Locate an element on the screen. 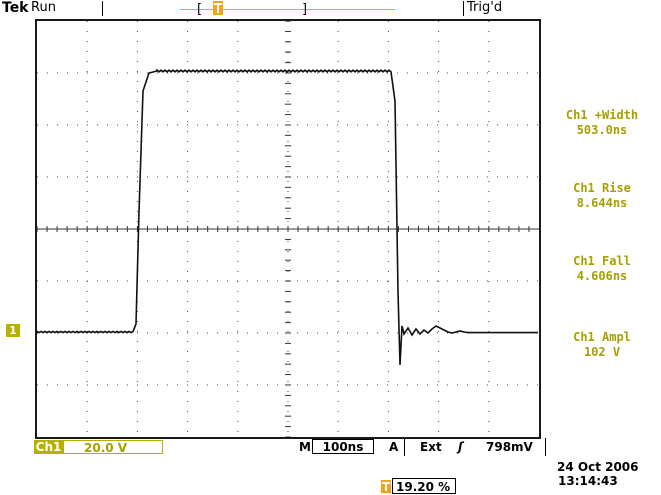 The width and height of the screenshot is (661, 495). record-trigger-marker-icon is located at coordinates (218, 8).